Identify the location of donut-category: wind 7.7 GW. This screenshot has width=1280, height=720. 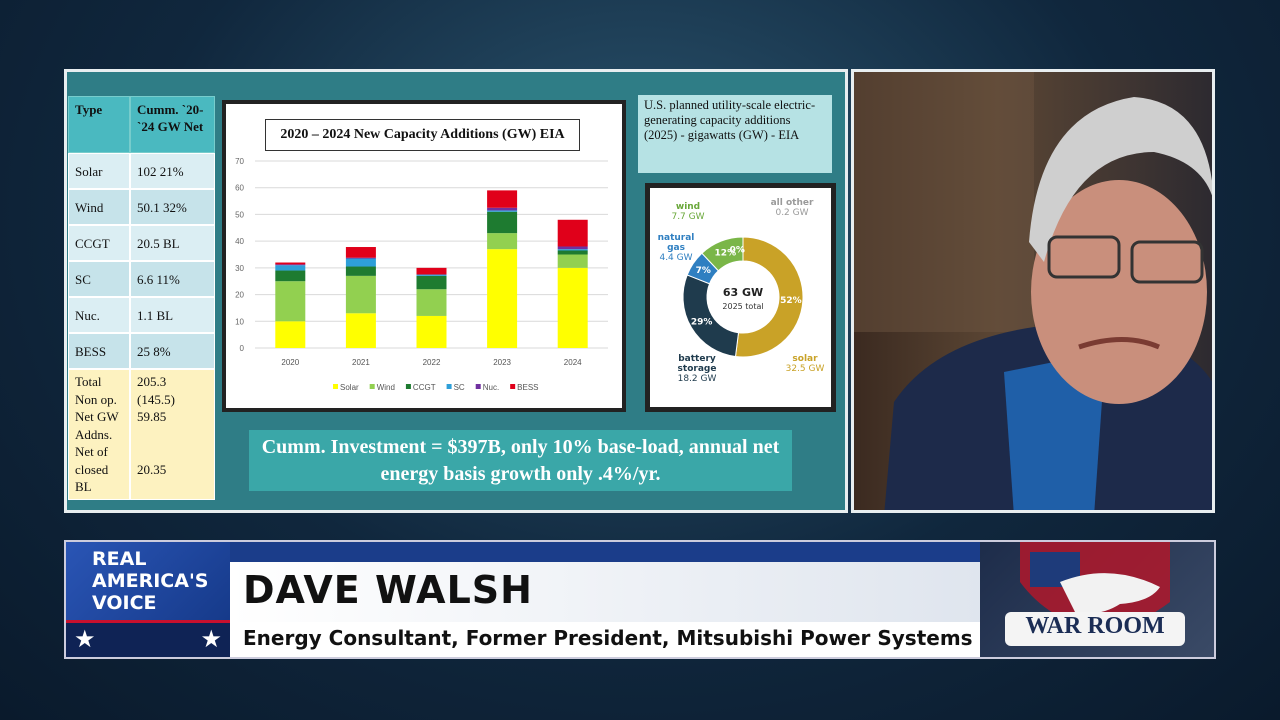
(688, 212).